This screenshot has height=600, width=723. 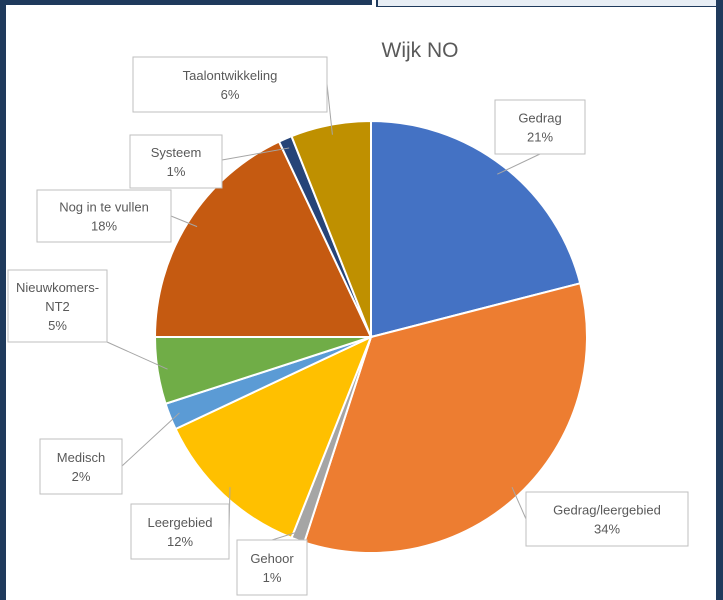 What do you see at coordinates (179, 522) in the screenshot?
I see `callout-leergebied-category: Leergebied` at bounding box center [179, 522].